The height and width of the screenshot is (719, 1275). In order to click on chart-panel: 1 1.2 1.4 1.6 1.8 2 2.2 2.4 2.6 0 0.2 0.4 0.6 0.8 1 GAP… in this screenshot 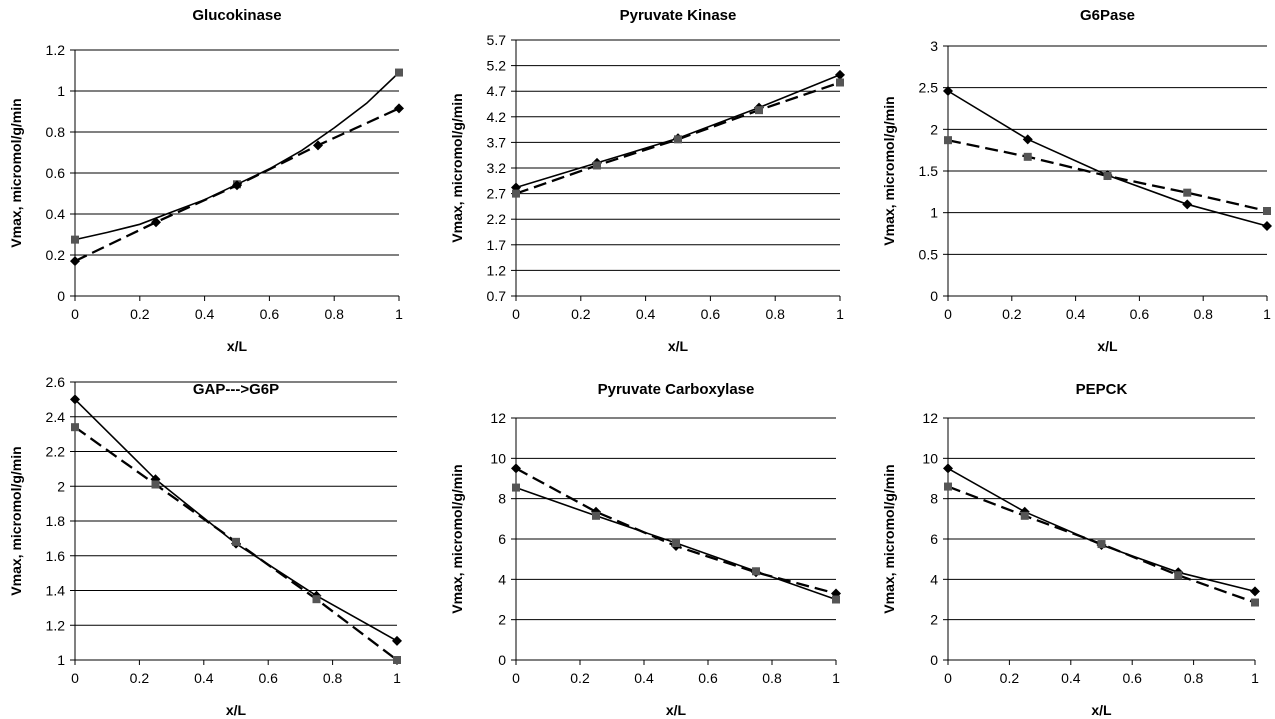, I will do `click(205, 546)`.